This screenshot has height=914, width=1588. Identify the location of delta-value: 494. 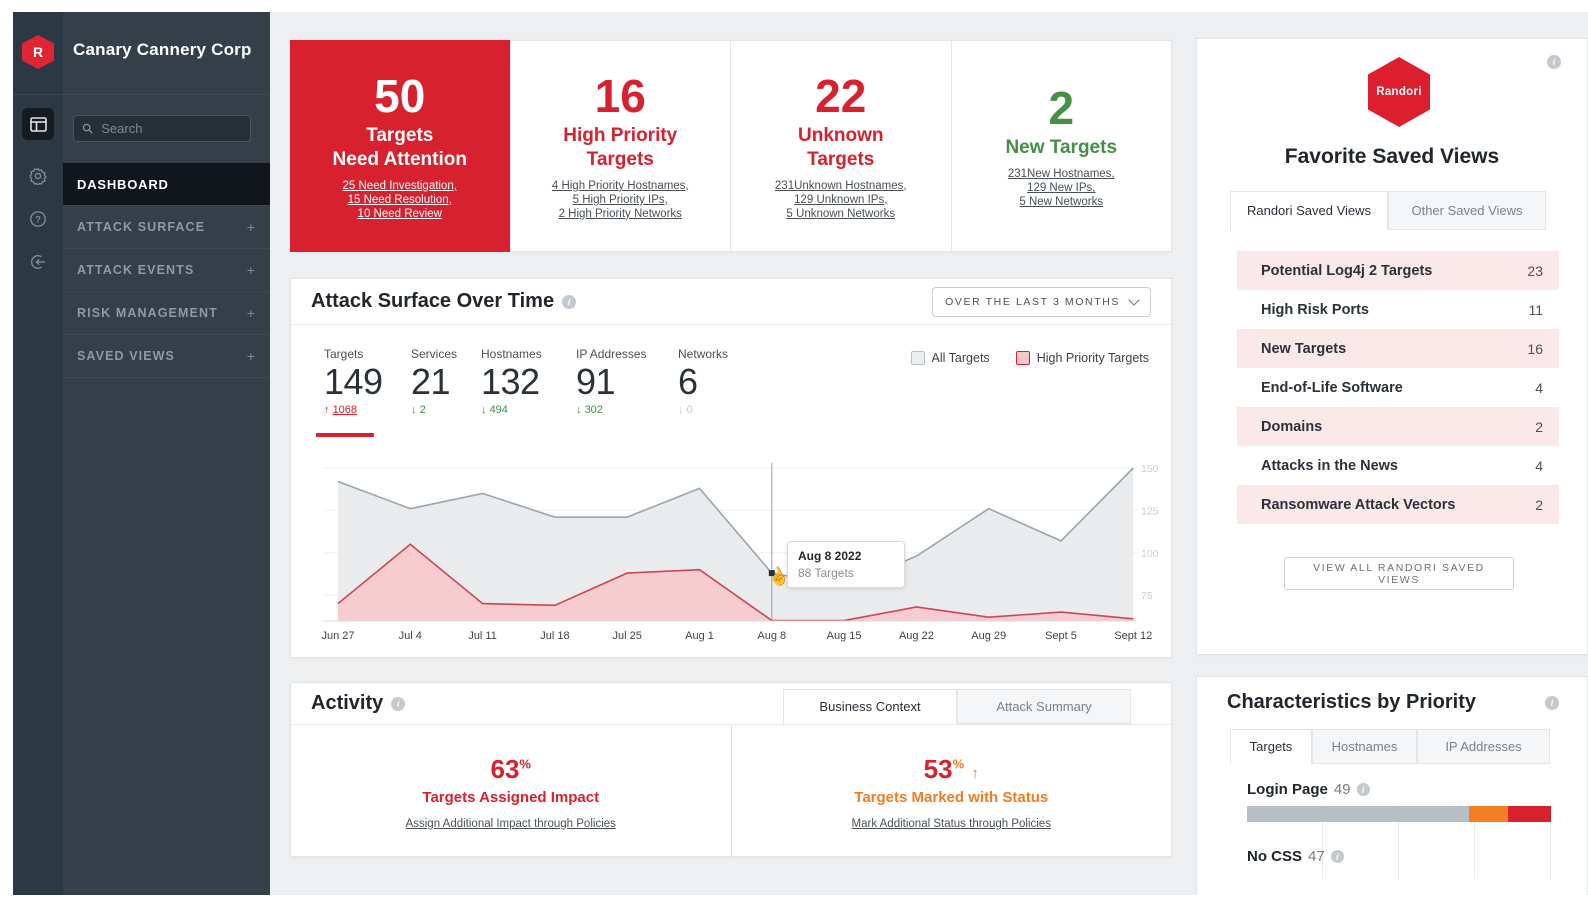
(498, 410).